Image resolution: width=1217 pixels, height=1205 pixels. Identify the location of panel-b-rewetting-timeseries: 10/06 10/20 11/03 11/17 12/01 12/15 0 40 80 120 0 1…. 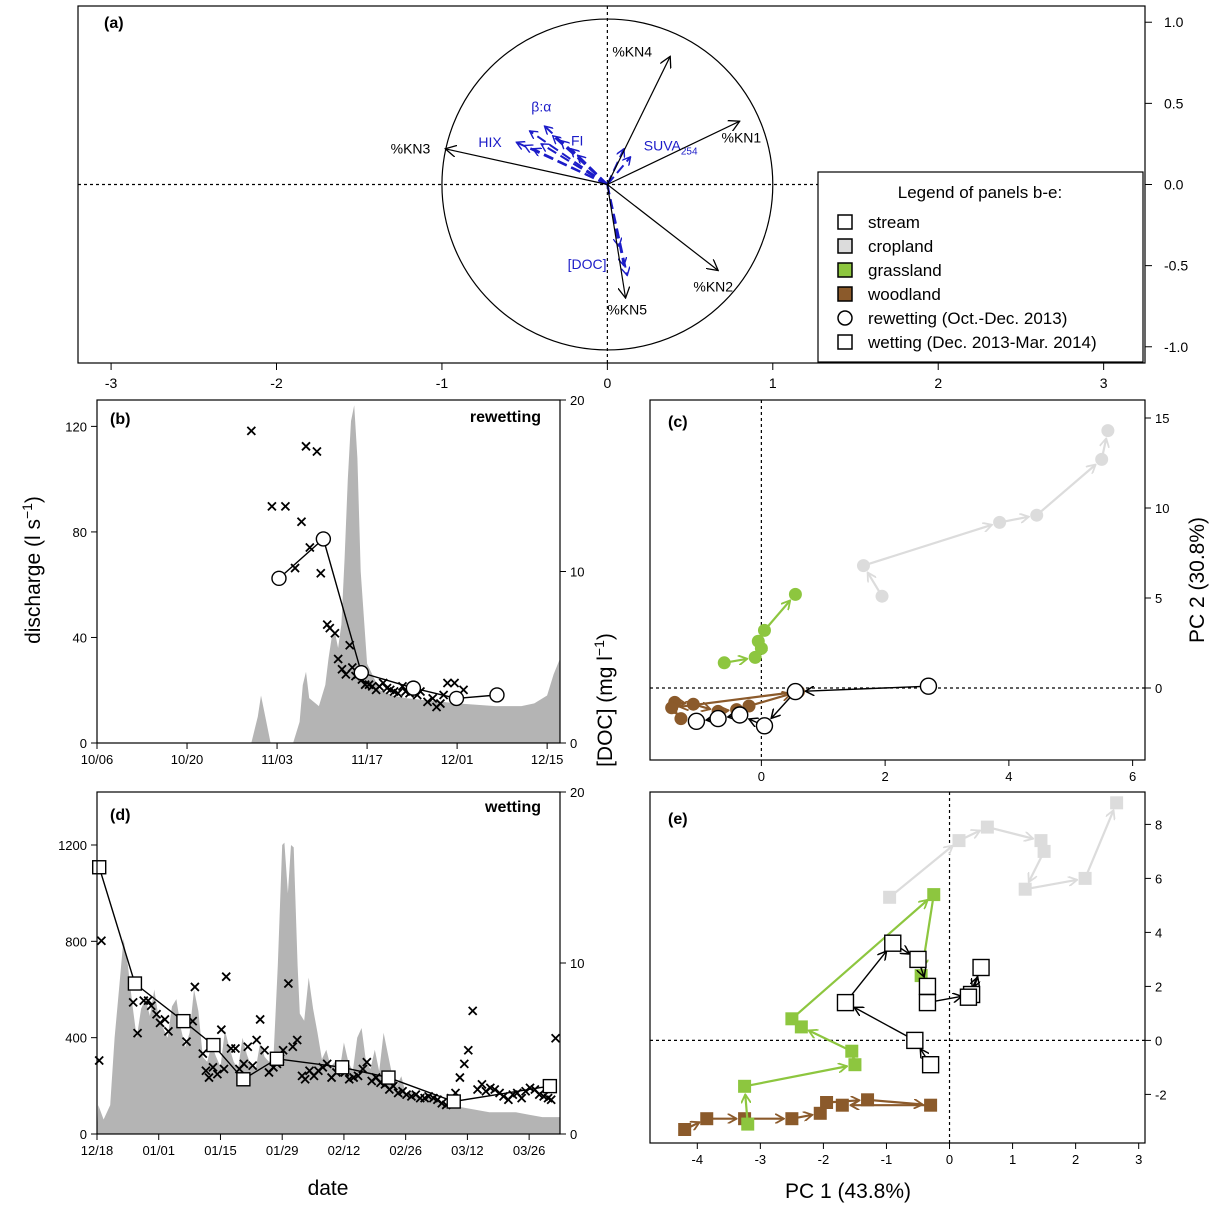
(324, 580).